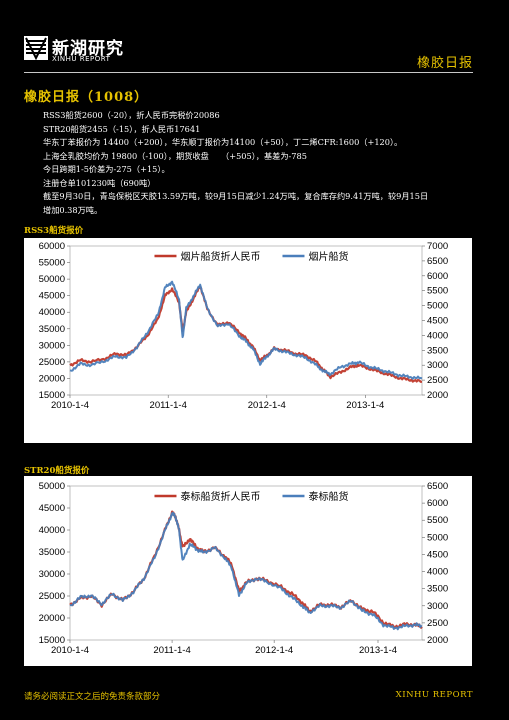 The height and width of the screenshot is (720, 509). Describe the element at coordinates (81, 59) in the screenshot. I see `logo-text-en: XINHU REPORT` at that location.